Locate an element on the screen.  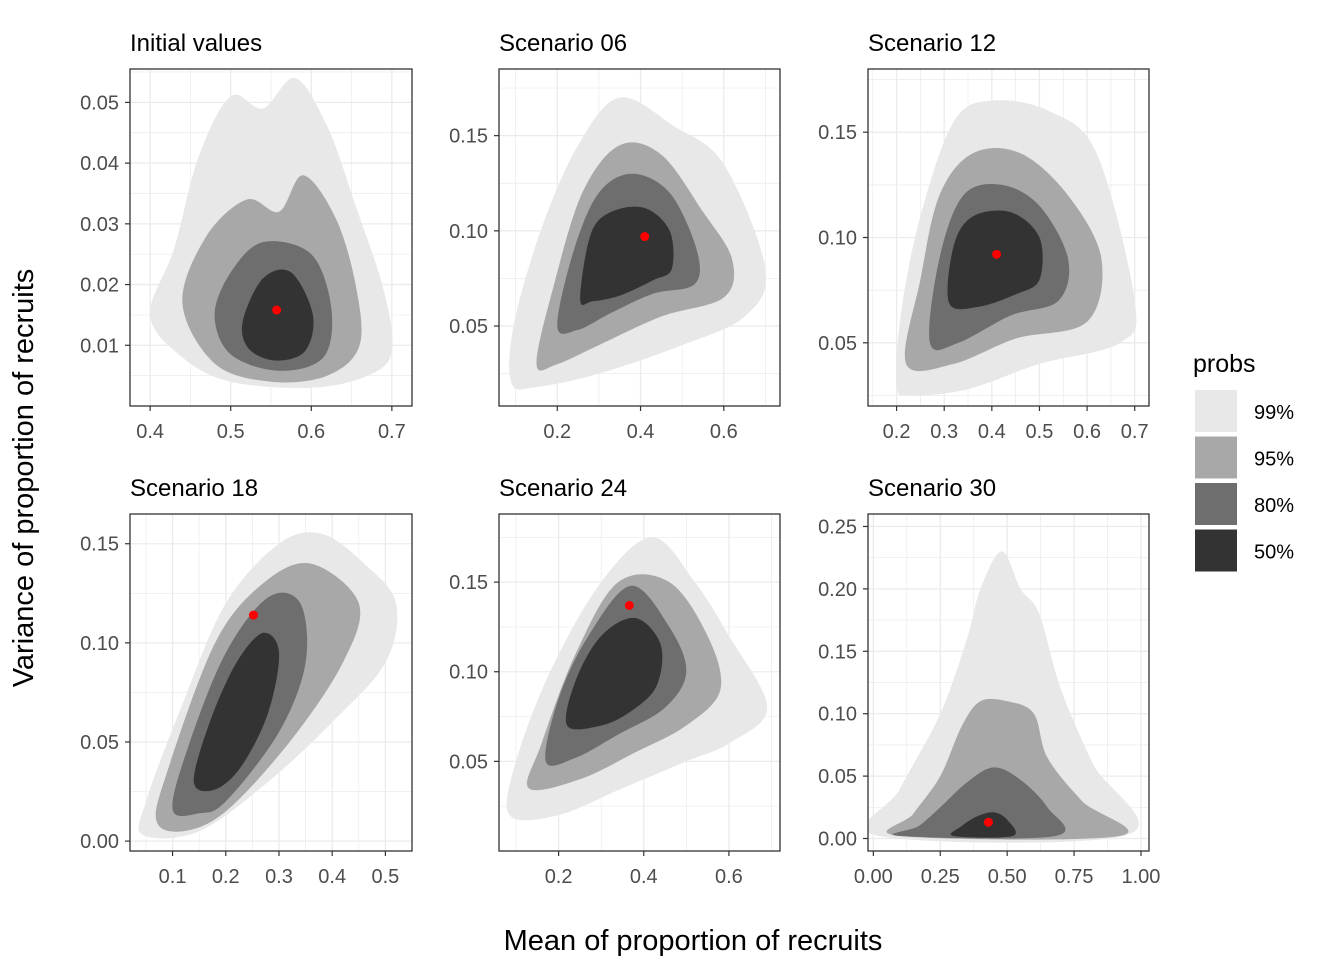
x-tick-label: 0.25 is located at coordinates (940, 877).